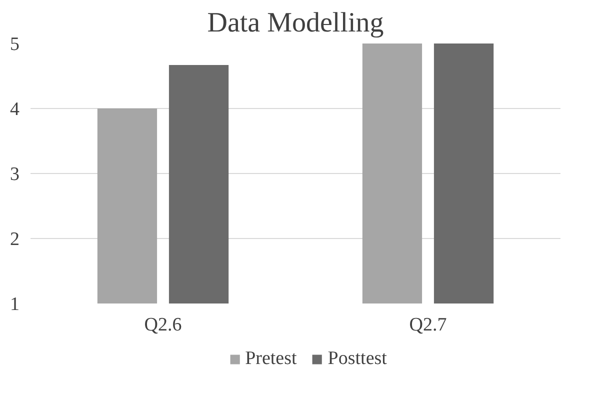 The width and height of the screenshot is (595, 405). I want to click on x-tick-label: Q2.6, so click(163, 325).